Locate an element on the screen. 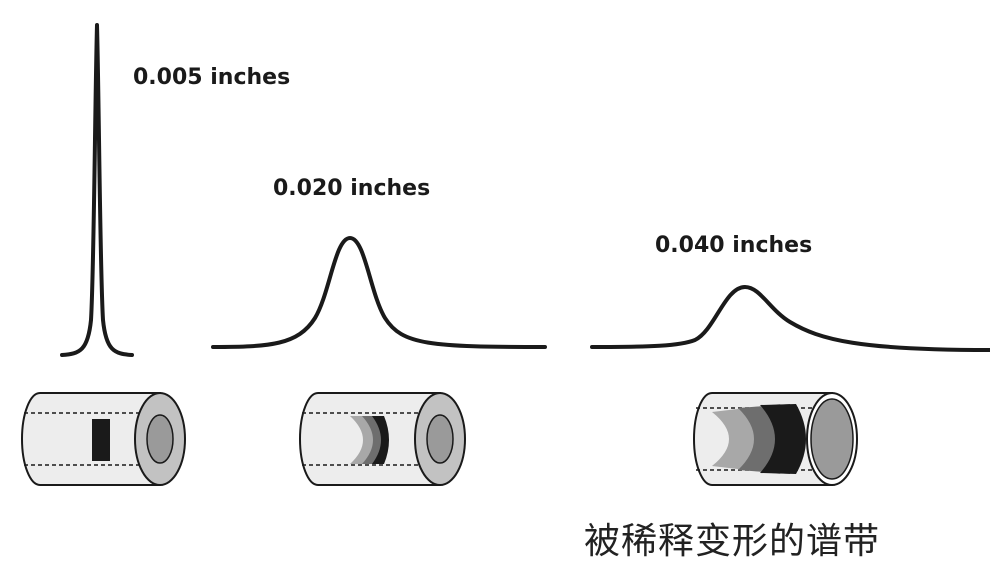 The image size is (990, 567). column-medium-band-dark is located at coordinates (380, 440).